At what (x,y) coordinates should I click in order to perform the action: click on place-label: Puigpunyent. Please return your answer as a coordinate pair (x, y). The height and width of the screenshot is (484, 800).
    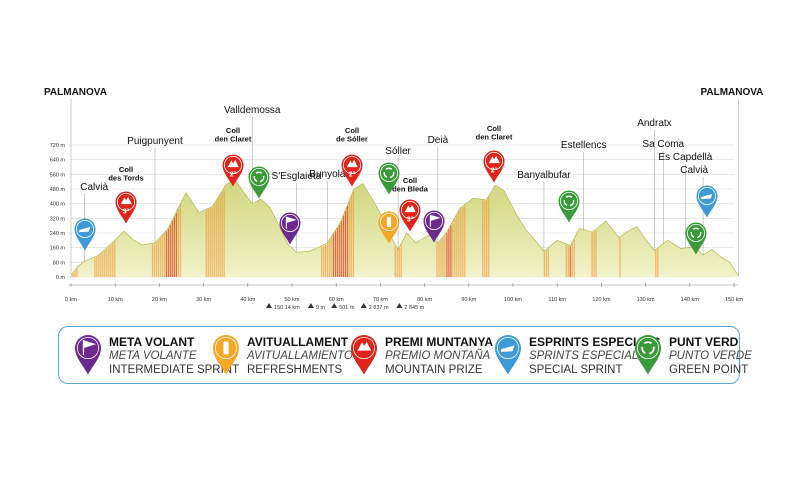
    Looking at the image, I should click on (155, 190).